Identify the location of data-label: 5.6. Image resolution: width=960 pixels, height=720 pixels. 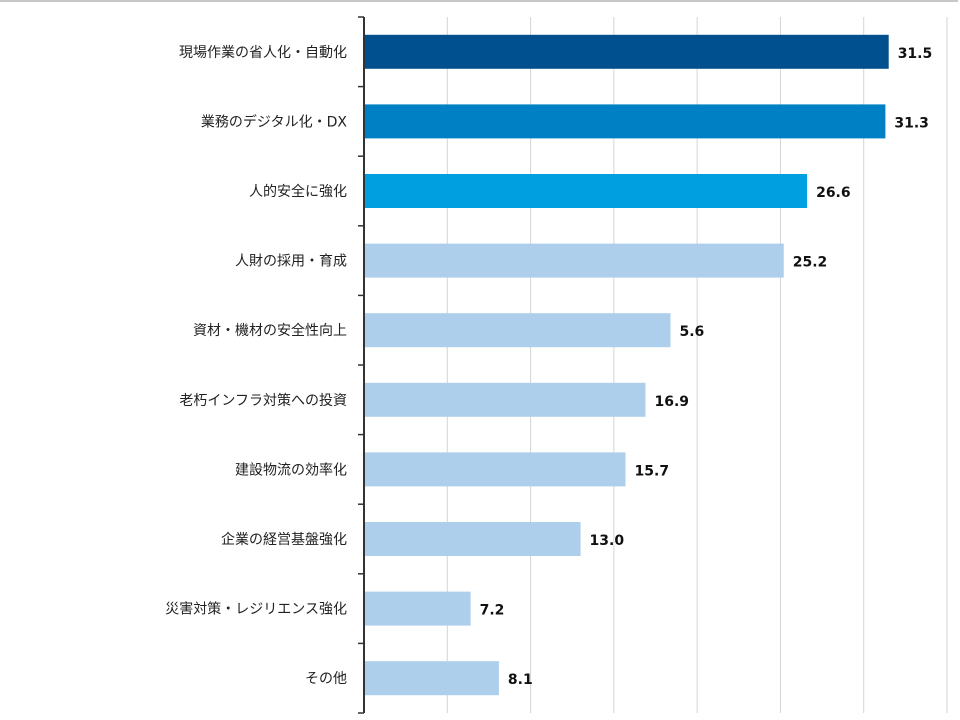
(691, 332).